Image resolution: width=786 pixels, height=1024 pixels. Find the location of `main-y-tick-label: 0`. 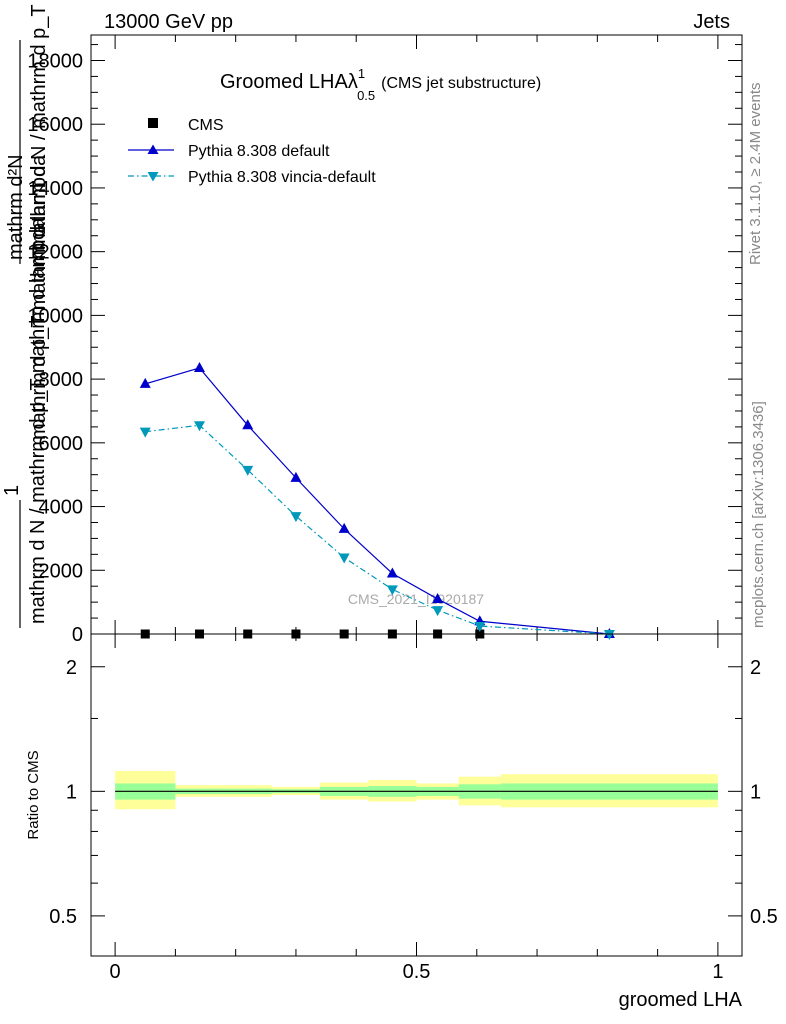

main-y-tick-label: 0 is located at coordinates (77, 635).